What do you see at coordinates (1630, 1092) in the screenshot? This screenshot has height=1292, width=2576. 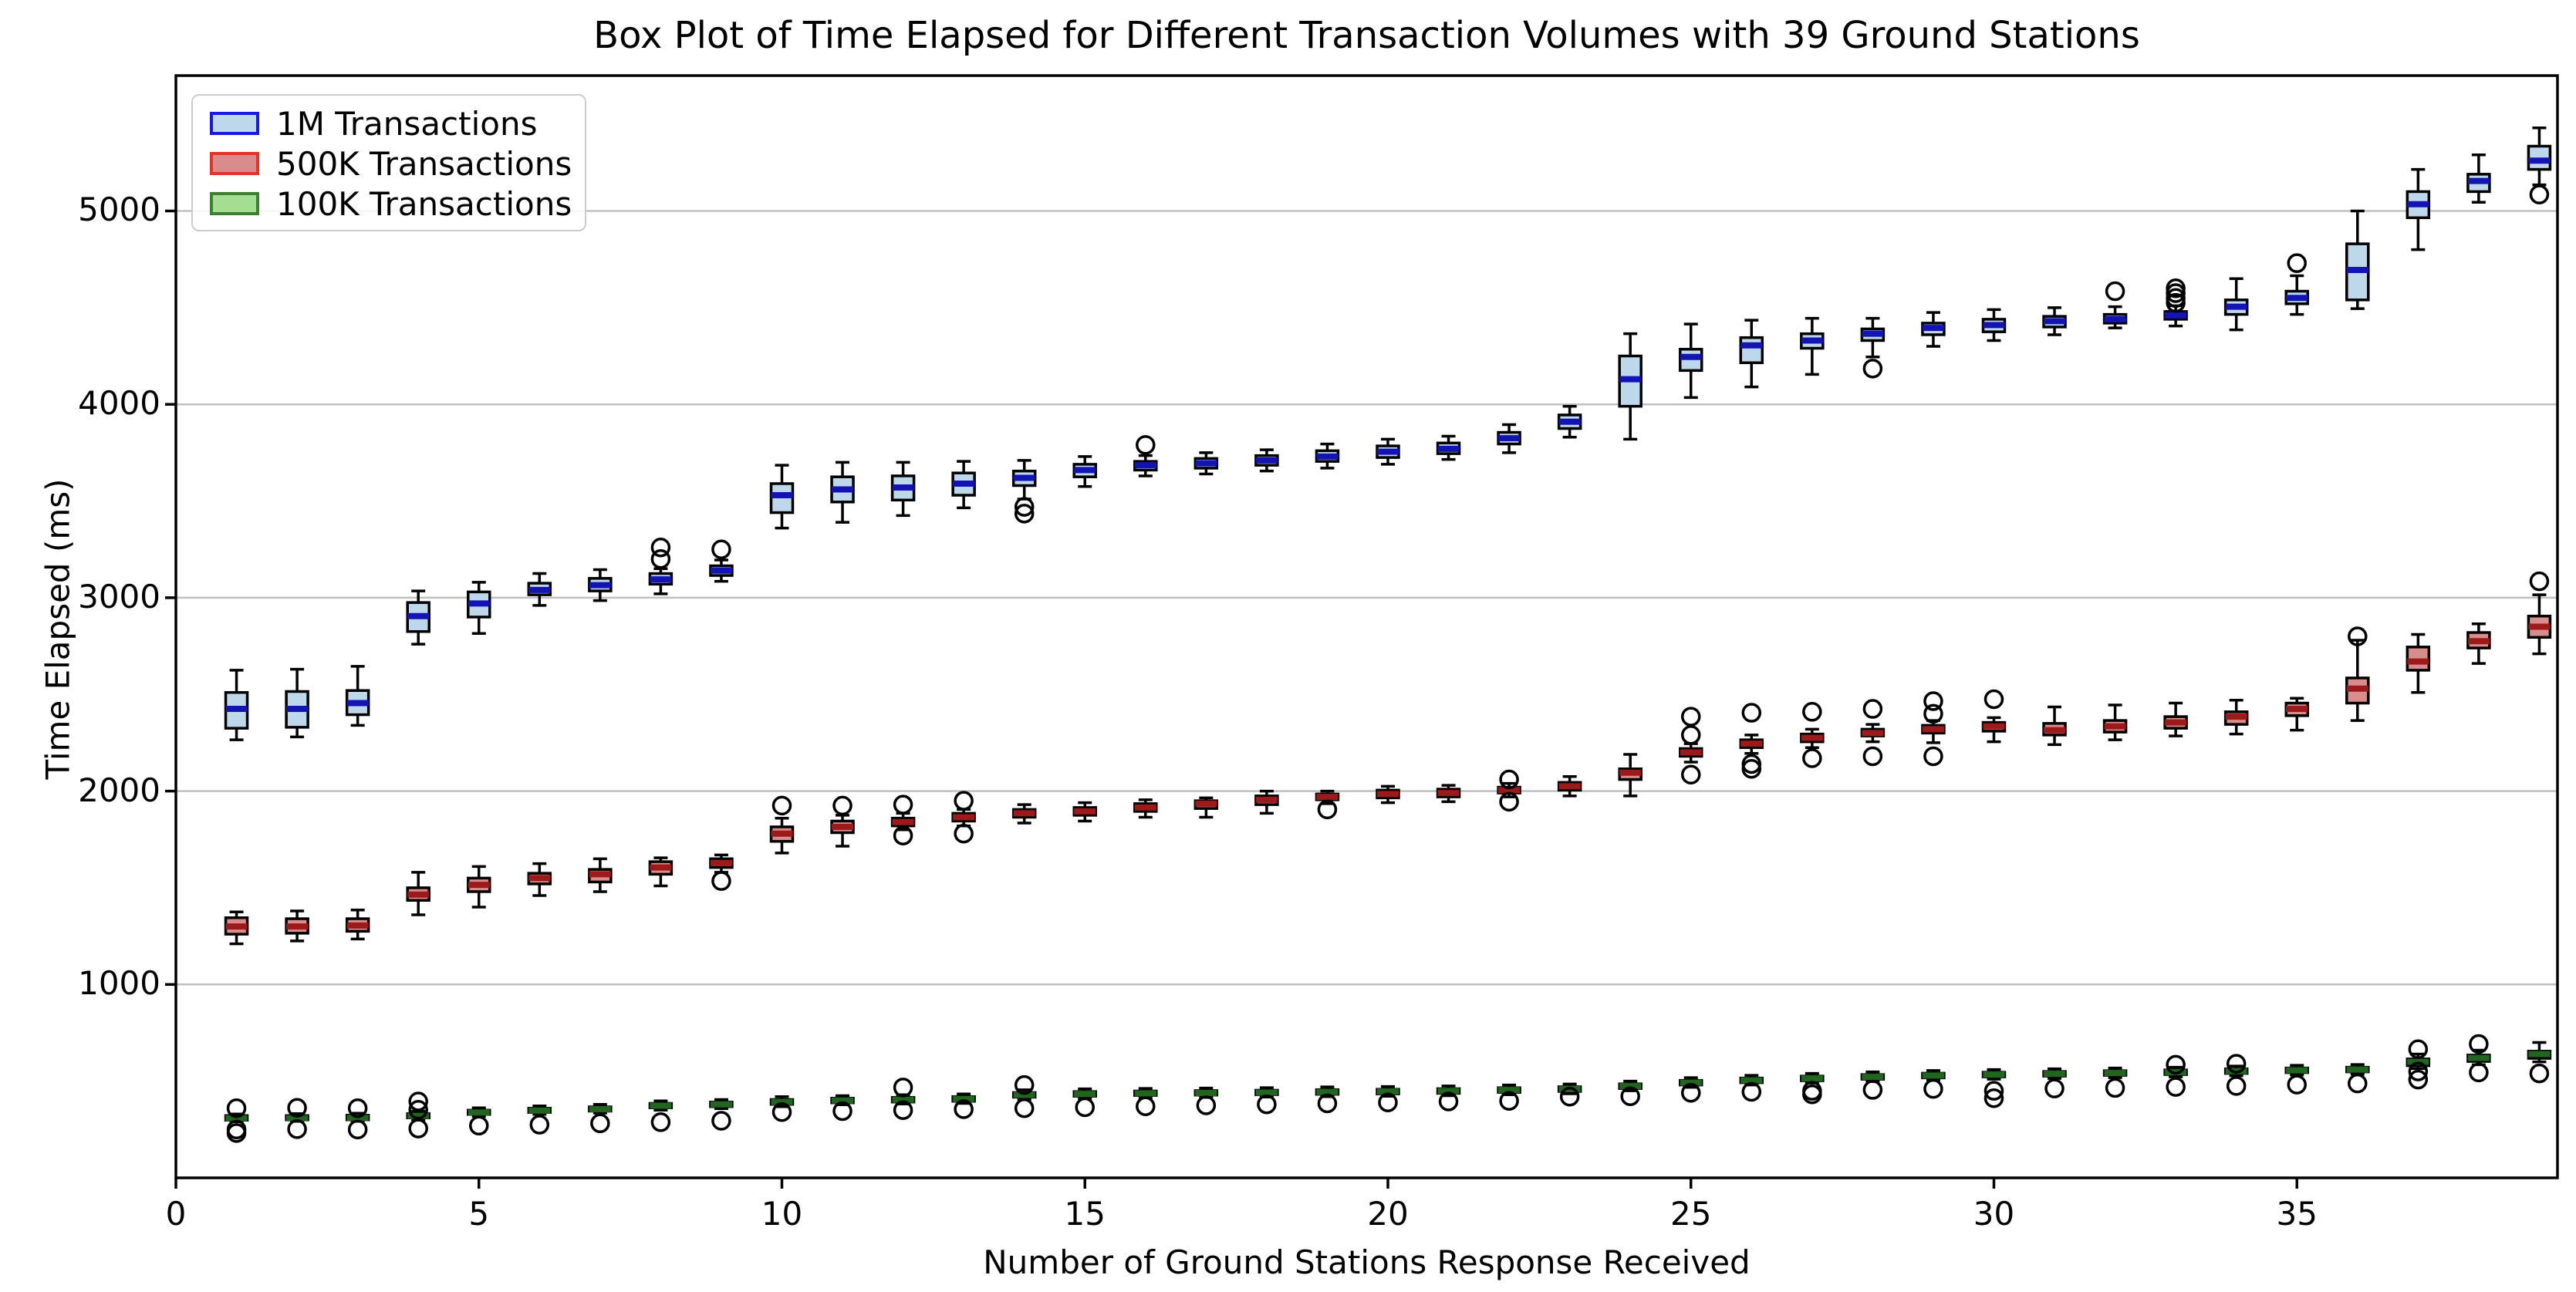 I see `box-100k-transactions-x24` at bounding box center [1630, 1092].